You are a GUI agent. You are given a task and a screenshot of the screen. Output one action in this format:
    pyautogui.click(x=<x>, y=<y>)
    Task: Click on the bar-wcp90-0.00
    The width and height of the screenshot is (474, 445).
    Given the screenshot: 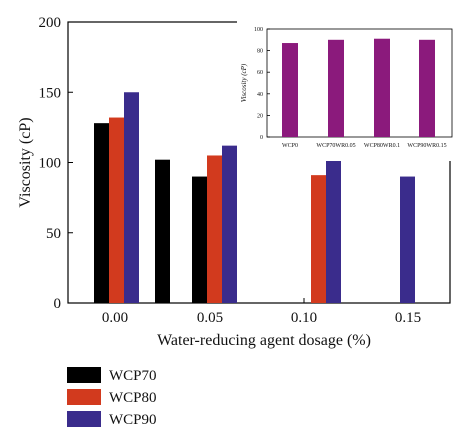 What is the action you would take?
    pyautogui.click(x=131, y=197)
    